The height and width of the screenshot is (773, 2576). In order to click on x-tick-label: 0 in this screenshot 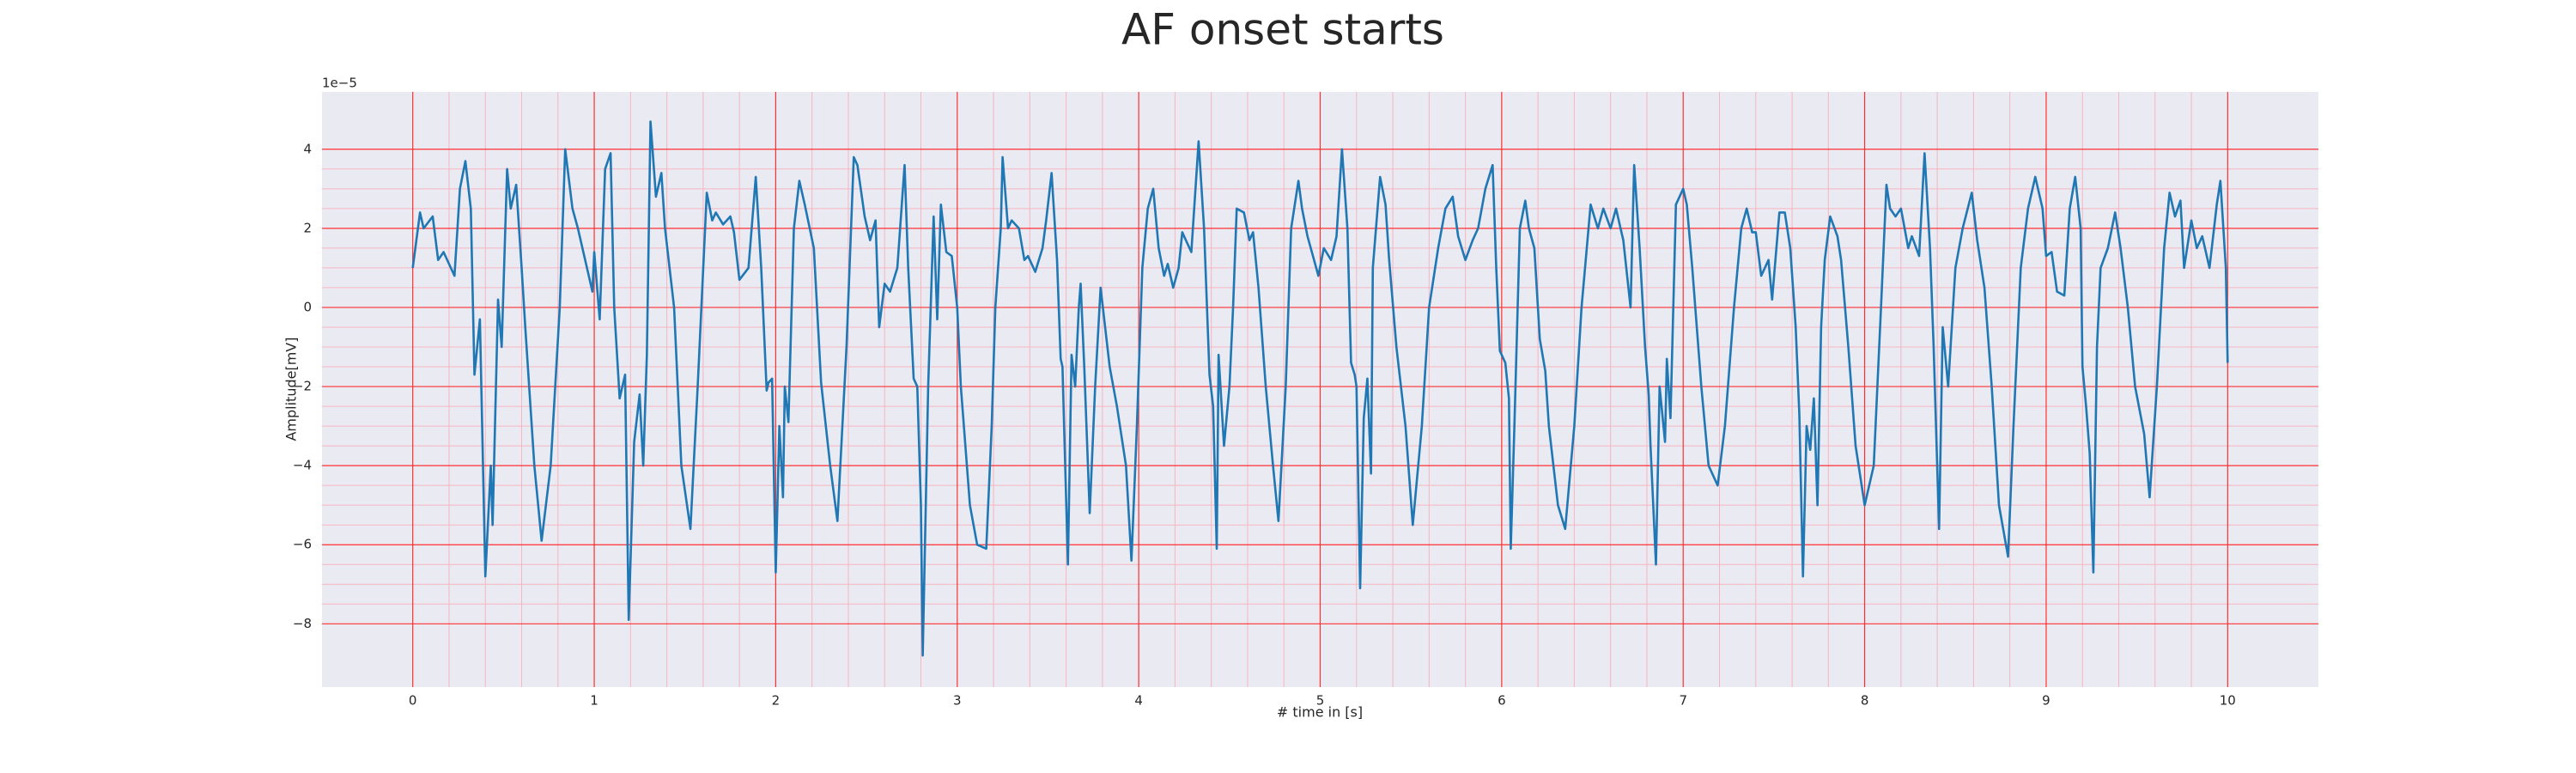, I will do `click(413, 701)`.